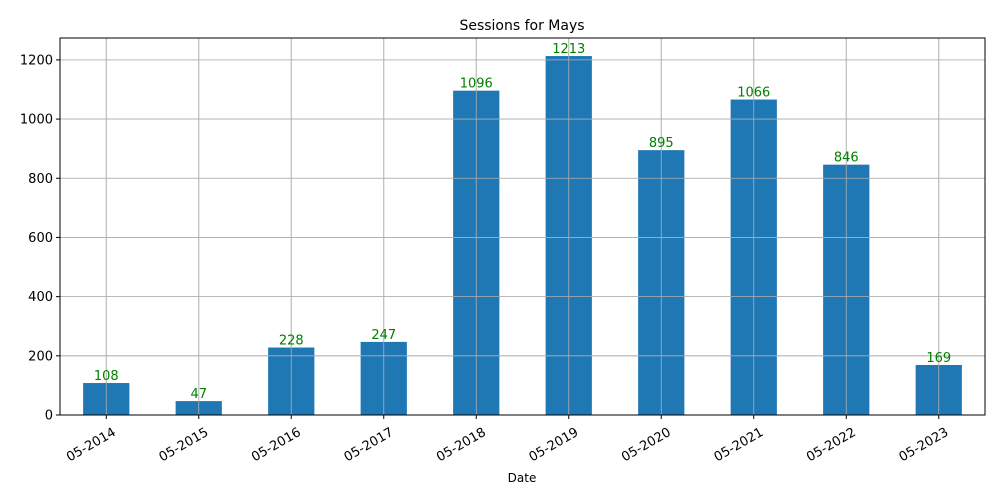 This screenshot has width=1000, height=504. I want to click on x-axis-title: Date, so click(522, 478).